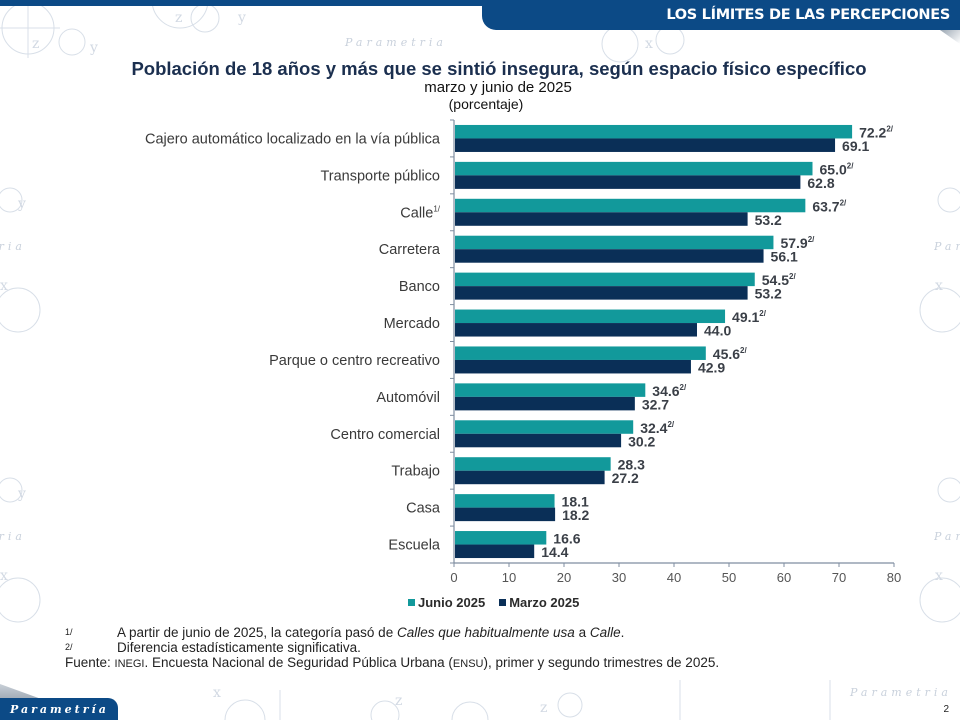 This screenshot has width=960, height=720. Describe the element at coordinates (829, 206) in the screenshot. I see `data-label-junio-2025: 63.72/` at that location.